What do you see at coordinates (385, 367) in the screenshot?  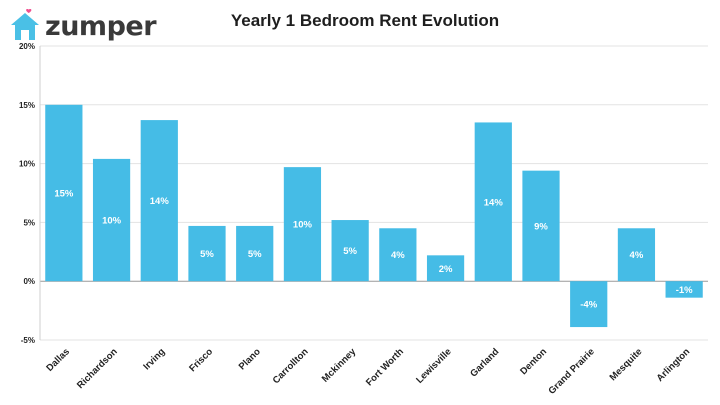 I see `x-tick-label: Fort Worth` at bounding box center [385, 367].